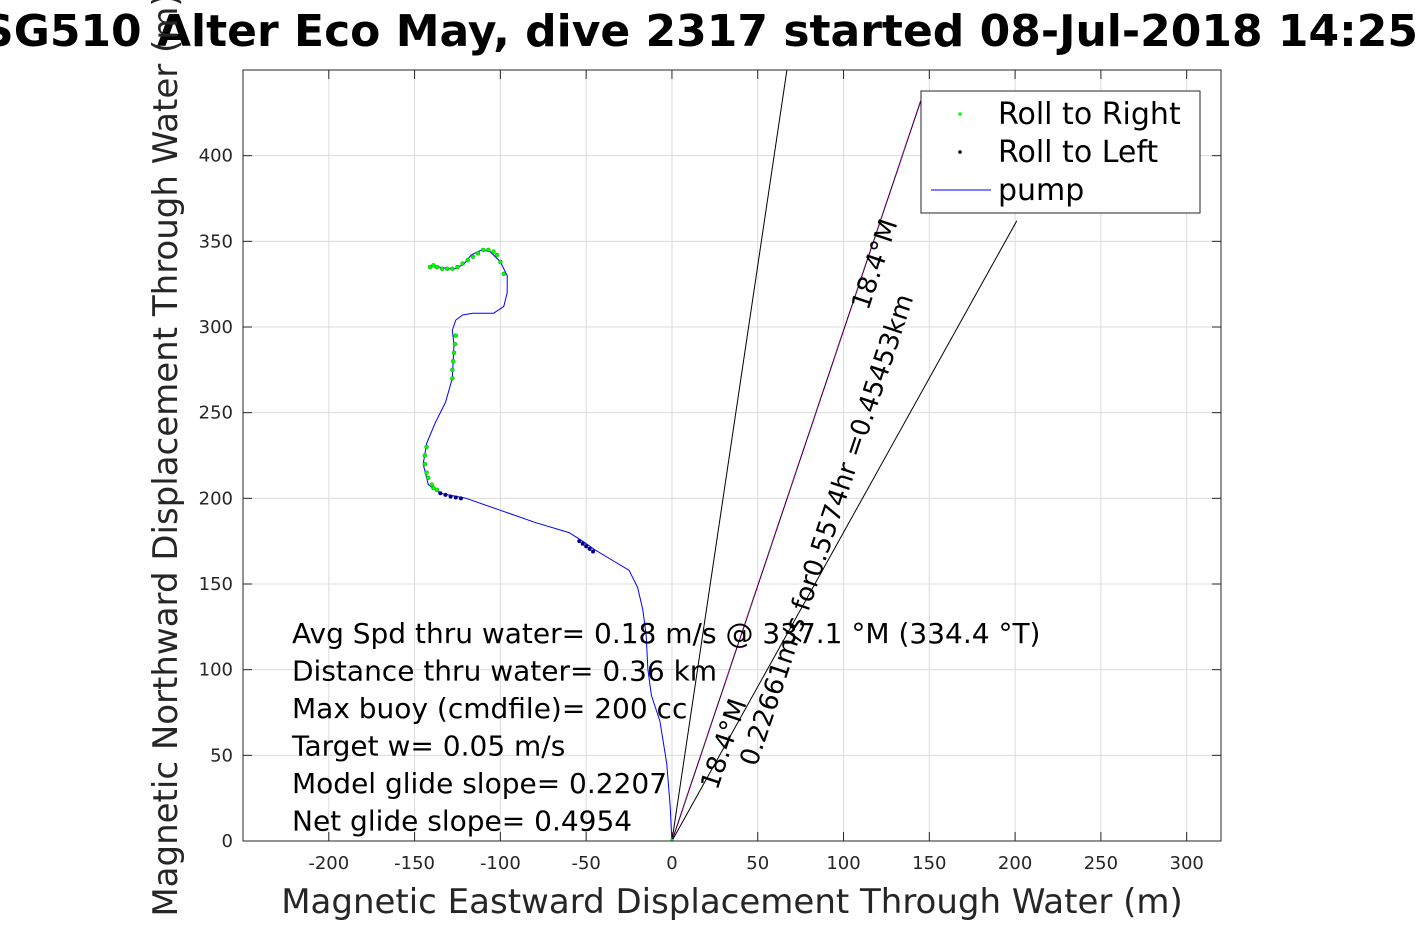 This screenshot has height=945, width=1417. What do you see at coordinates (796, 470) in the screenshot?
I see `heading-line-magenta` at bounding box center [796, 470].